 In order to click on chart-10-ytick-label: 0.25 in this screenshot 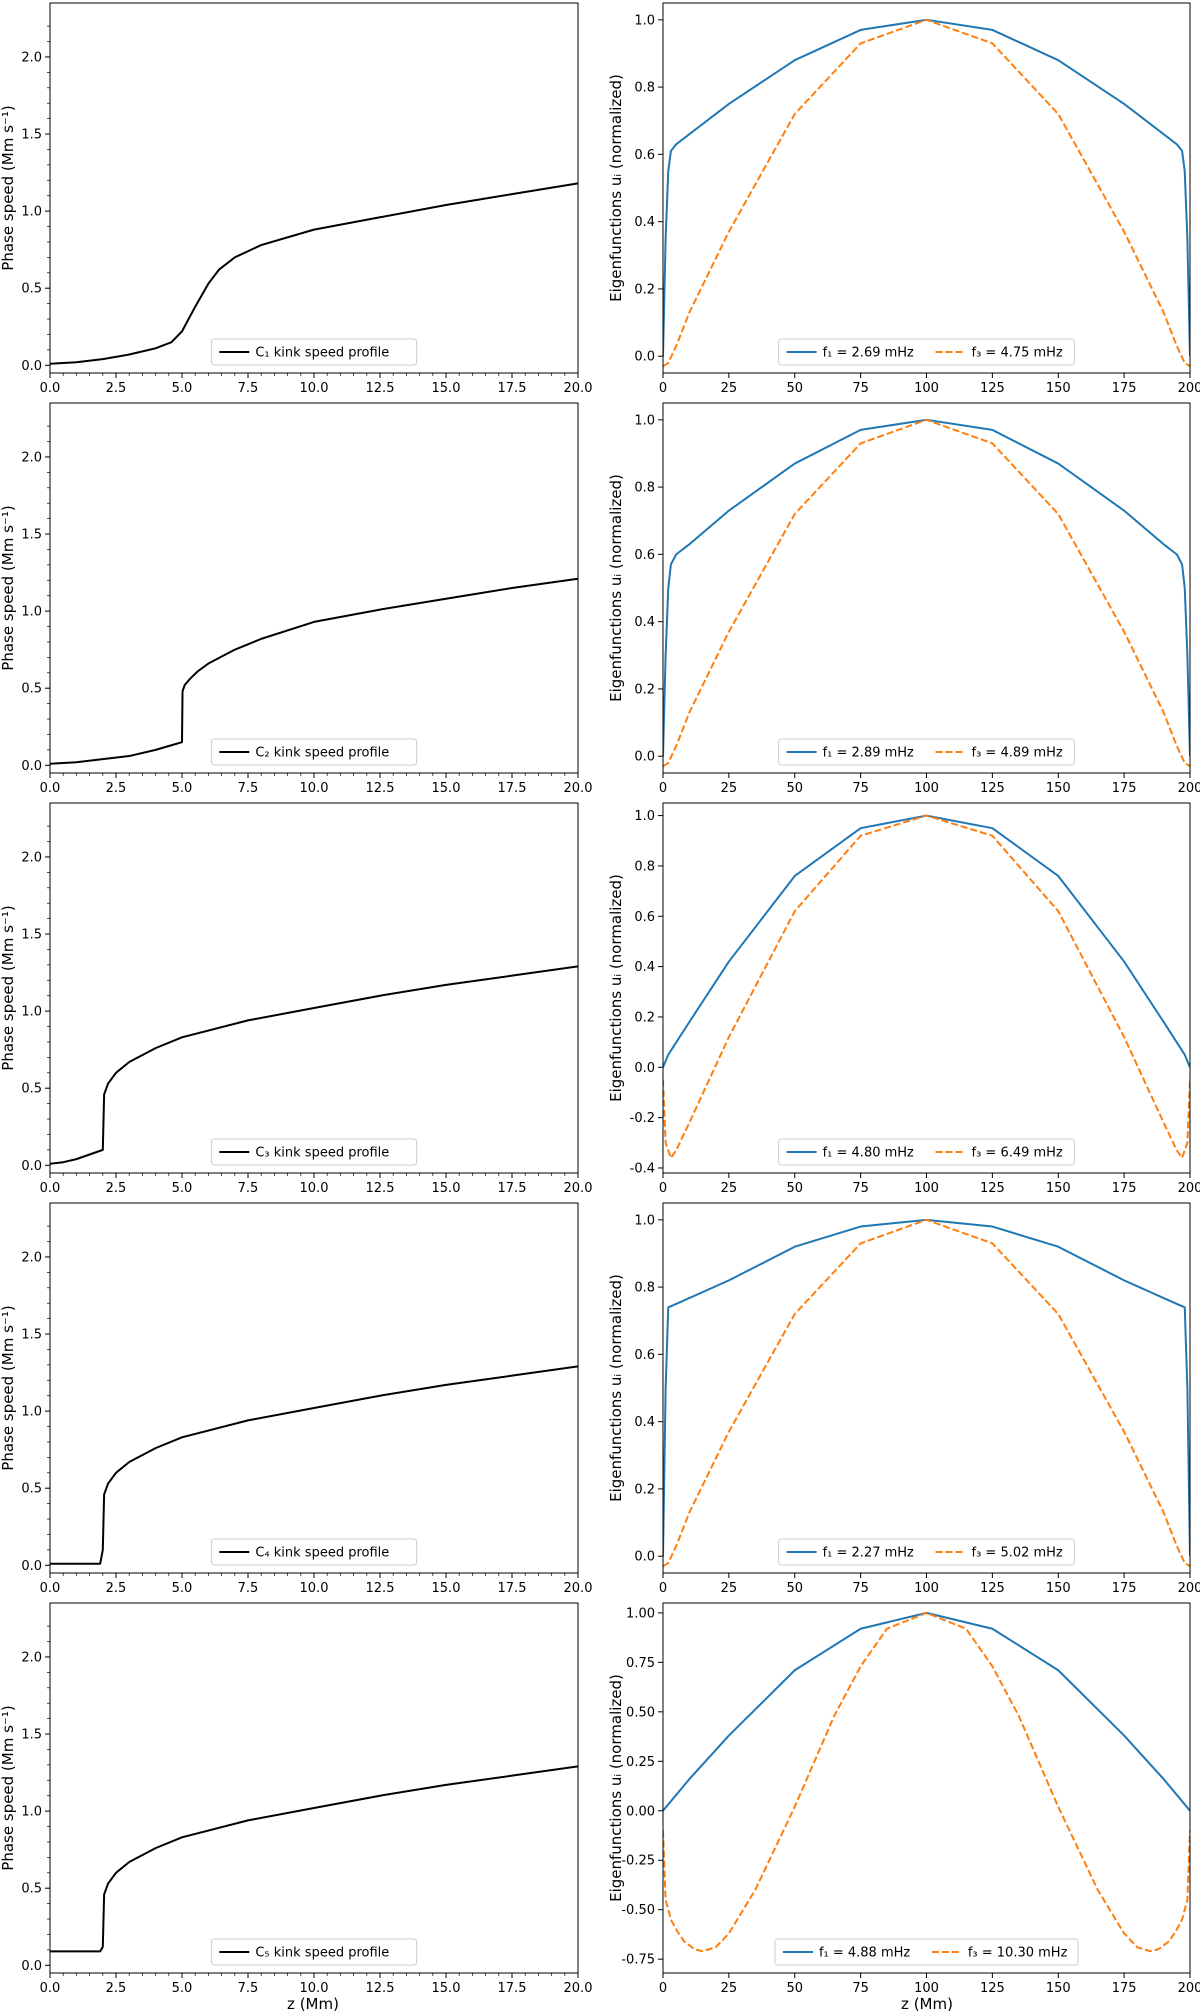, I will do `click(640, 1762)`.